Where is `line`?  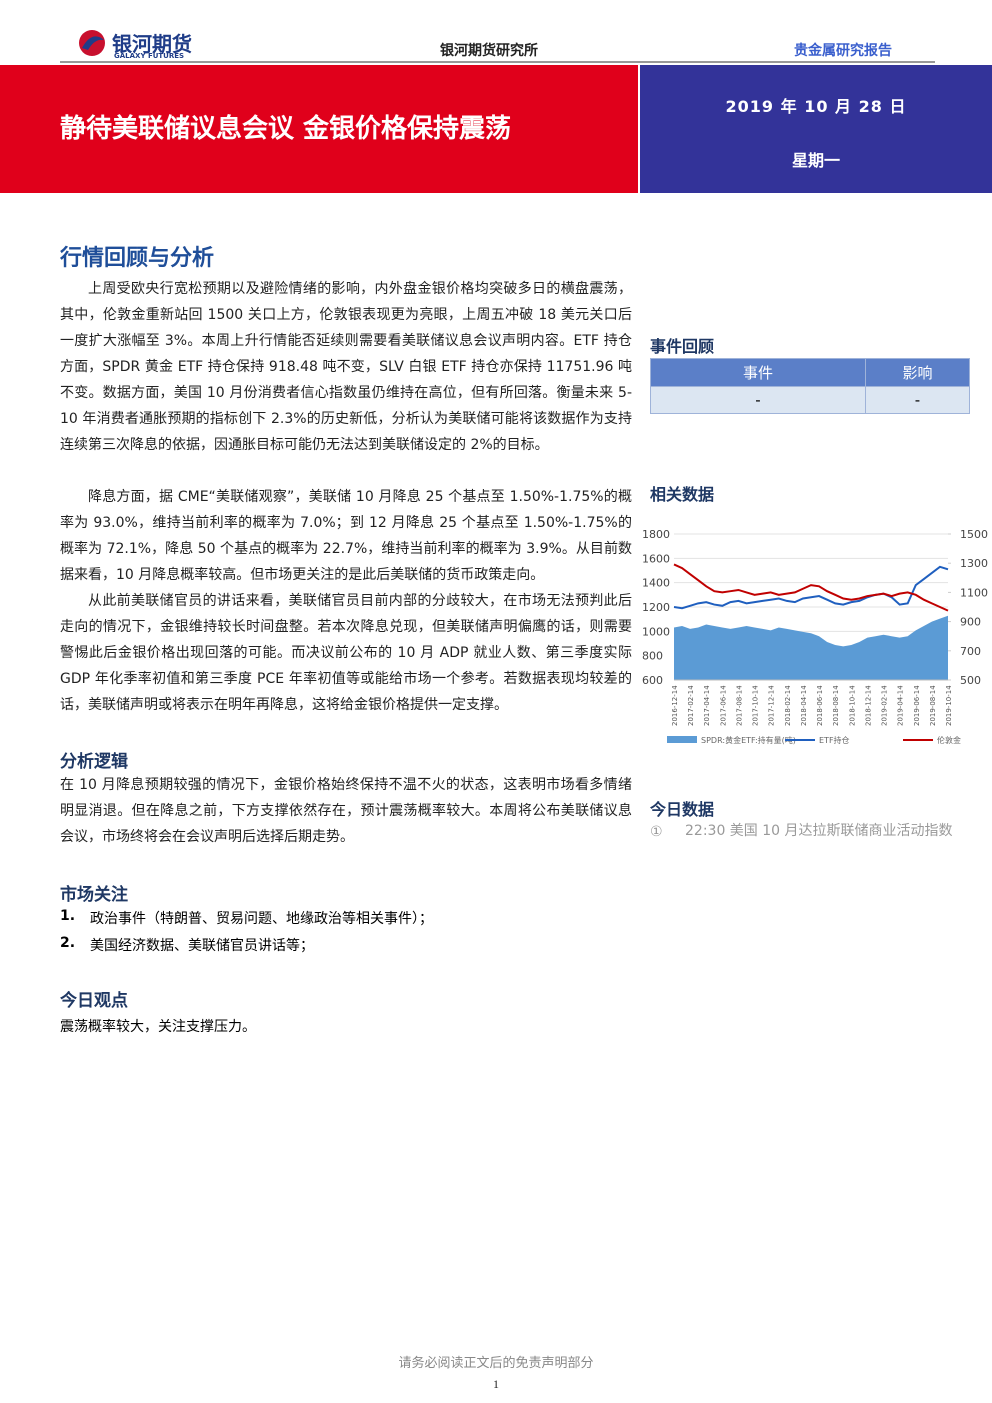
line is located at coordinates (811, 587).